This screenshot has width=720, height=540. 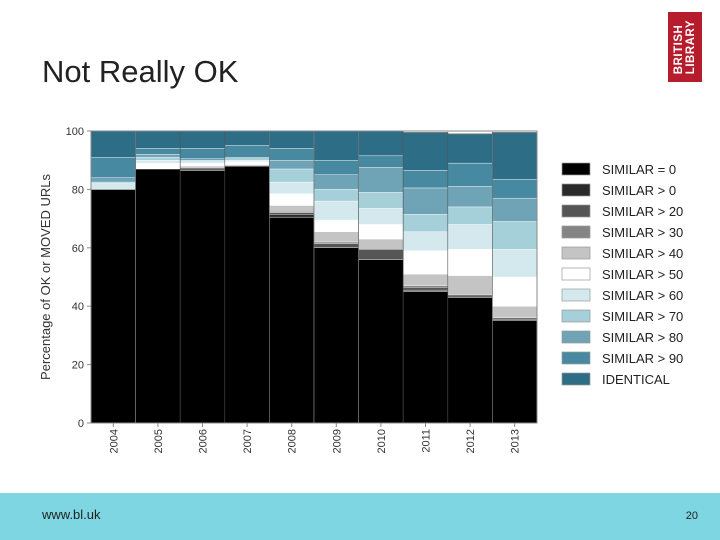 I want to click on x-tick-label-2013: 2013, so click(x=516, y=441).